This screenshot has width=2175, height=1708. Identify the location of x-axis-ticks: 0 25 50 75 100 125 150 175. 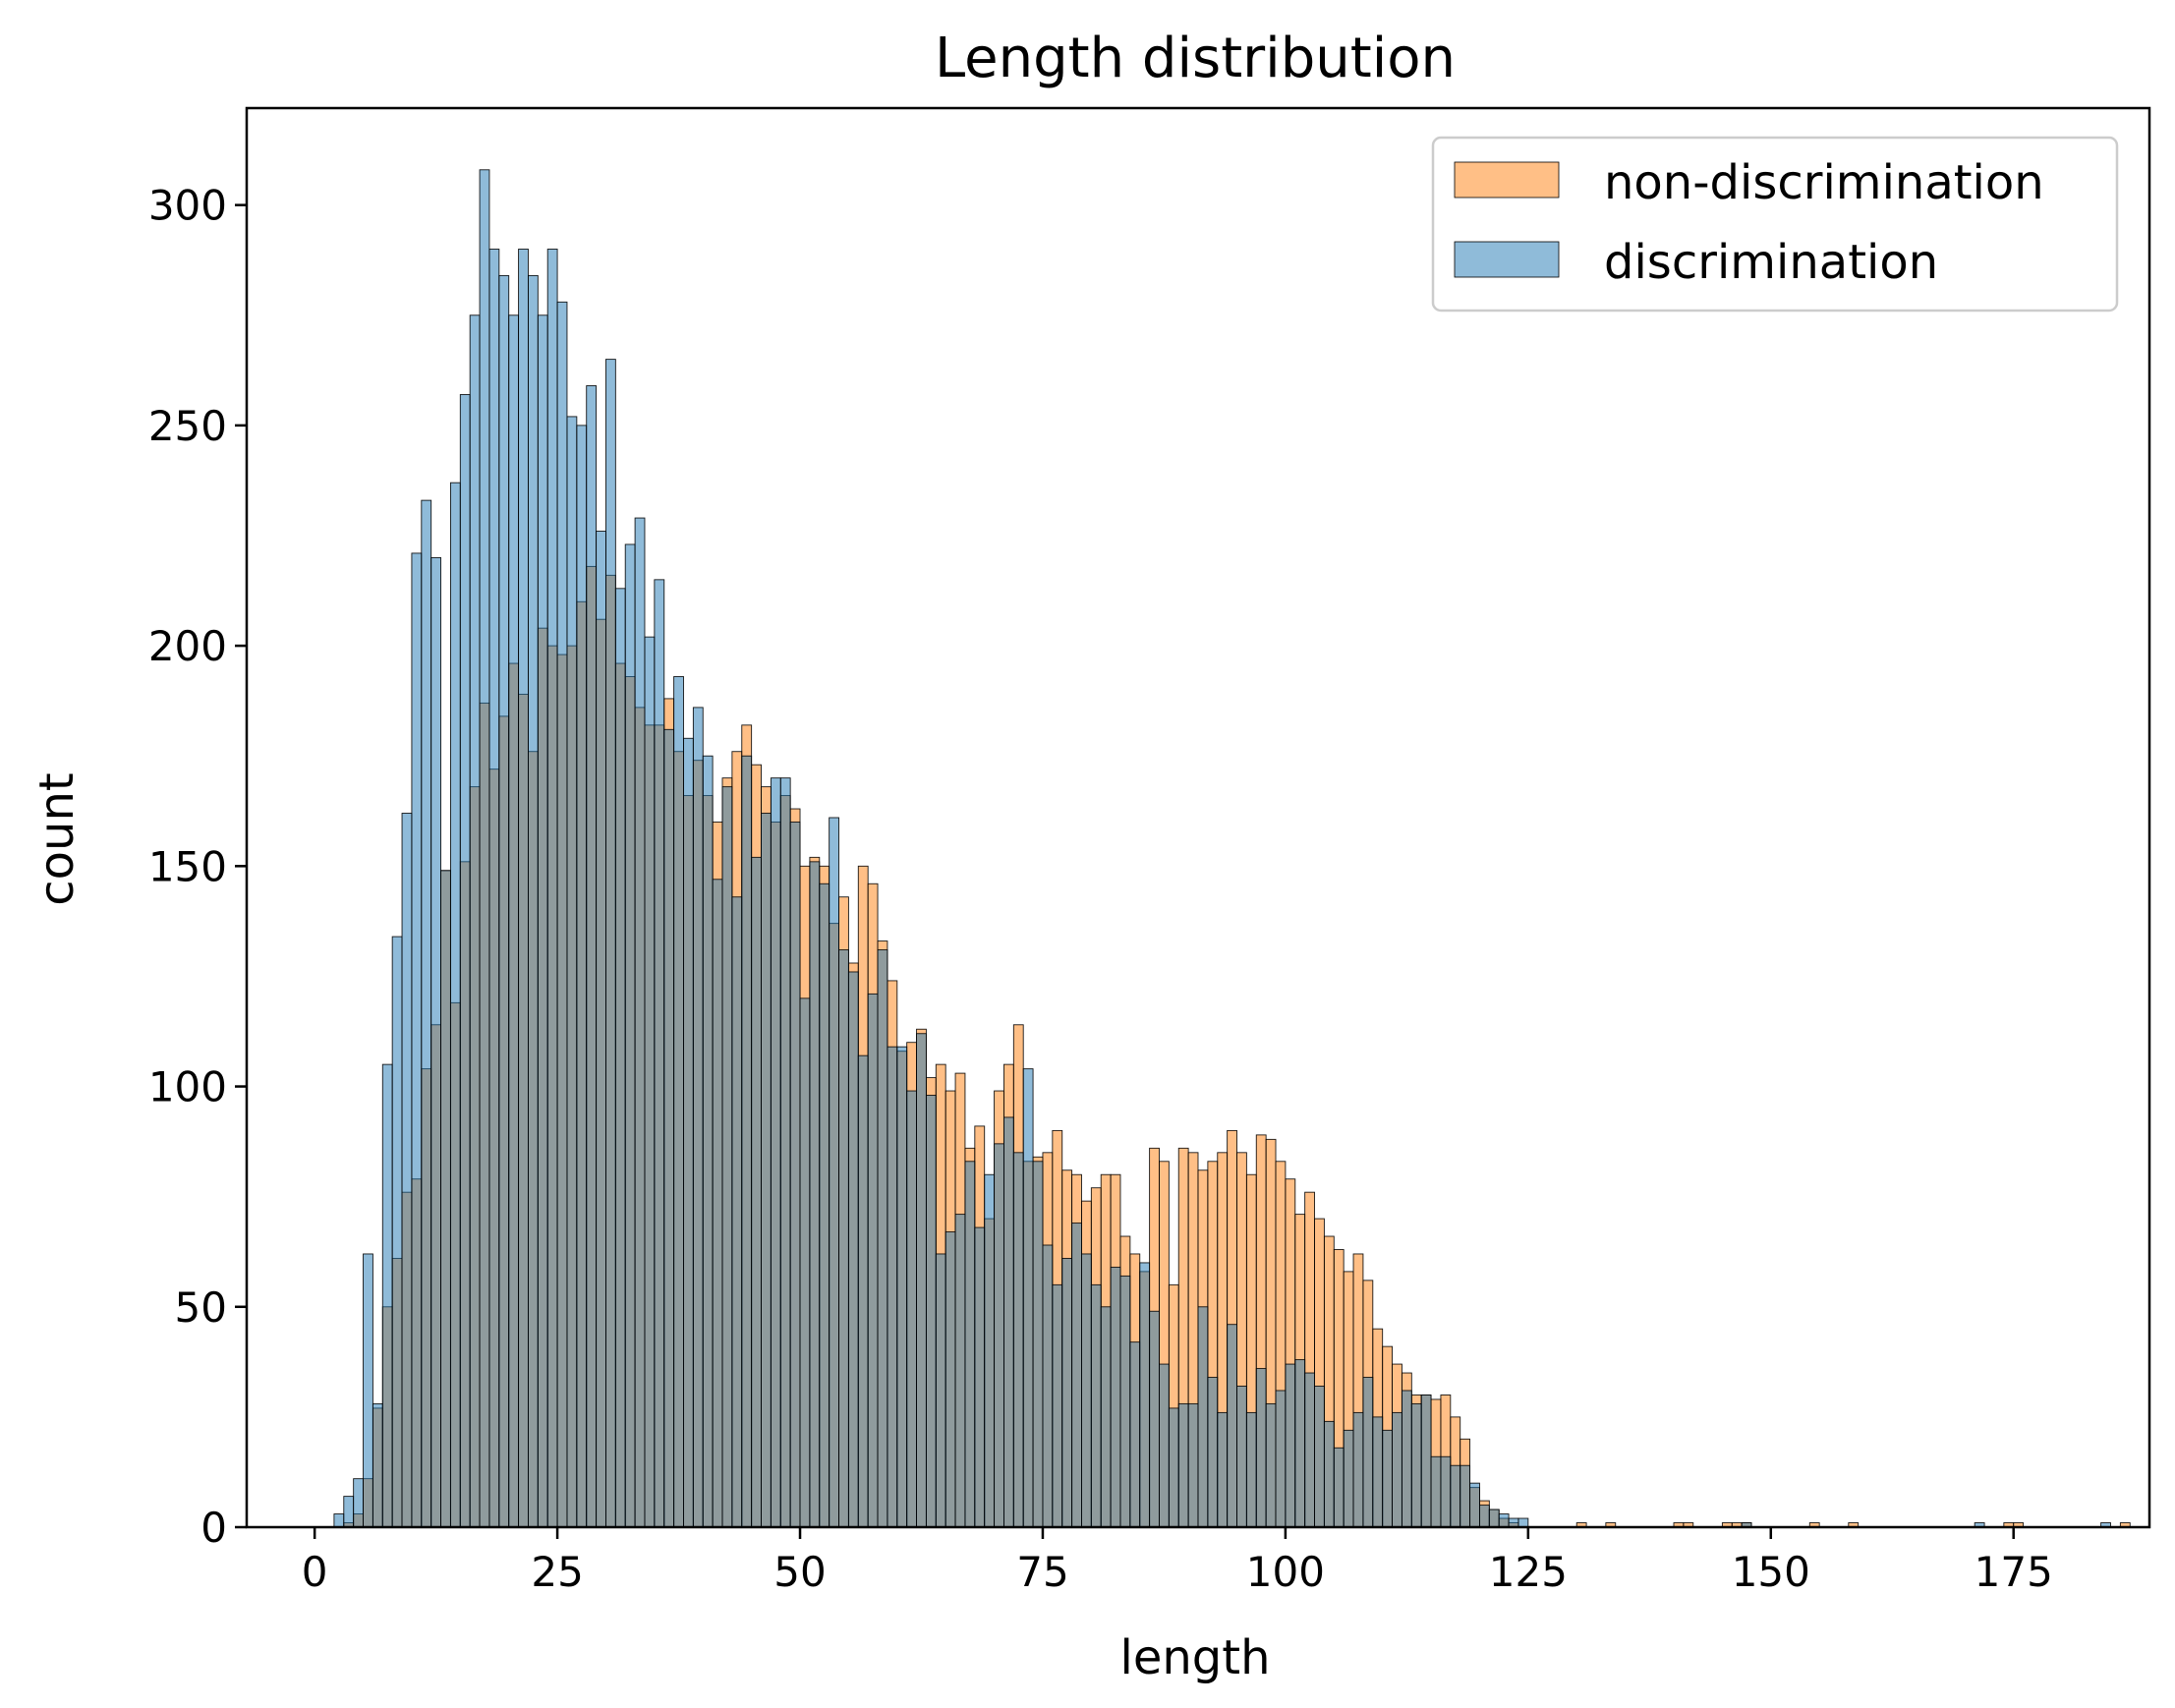
(1177, 1561).